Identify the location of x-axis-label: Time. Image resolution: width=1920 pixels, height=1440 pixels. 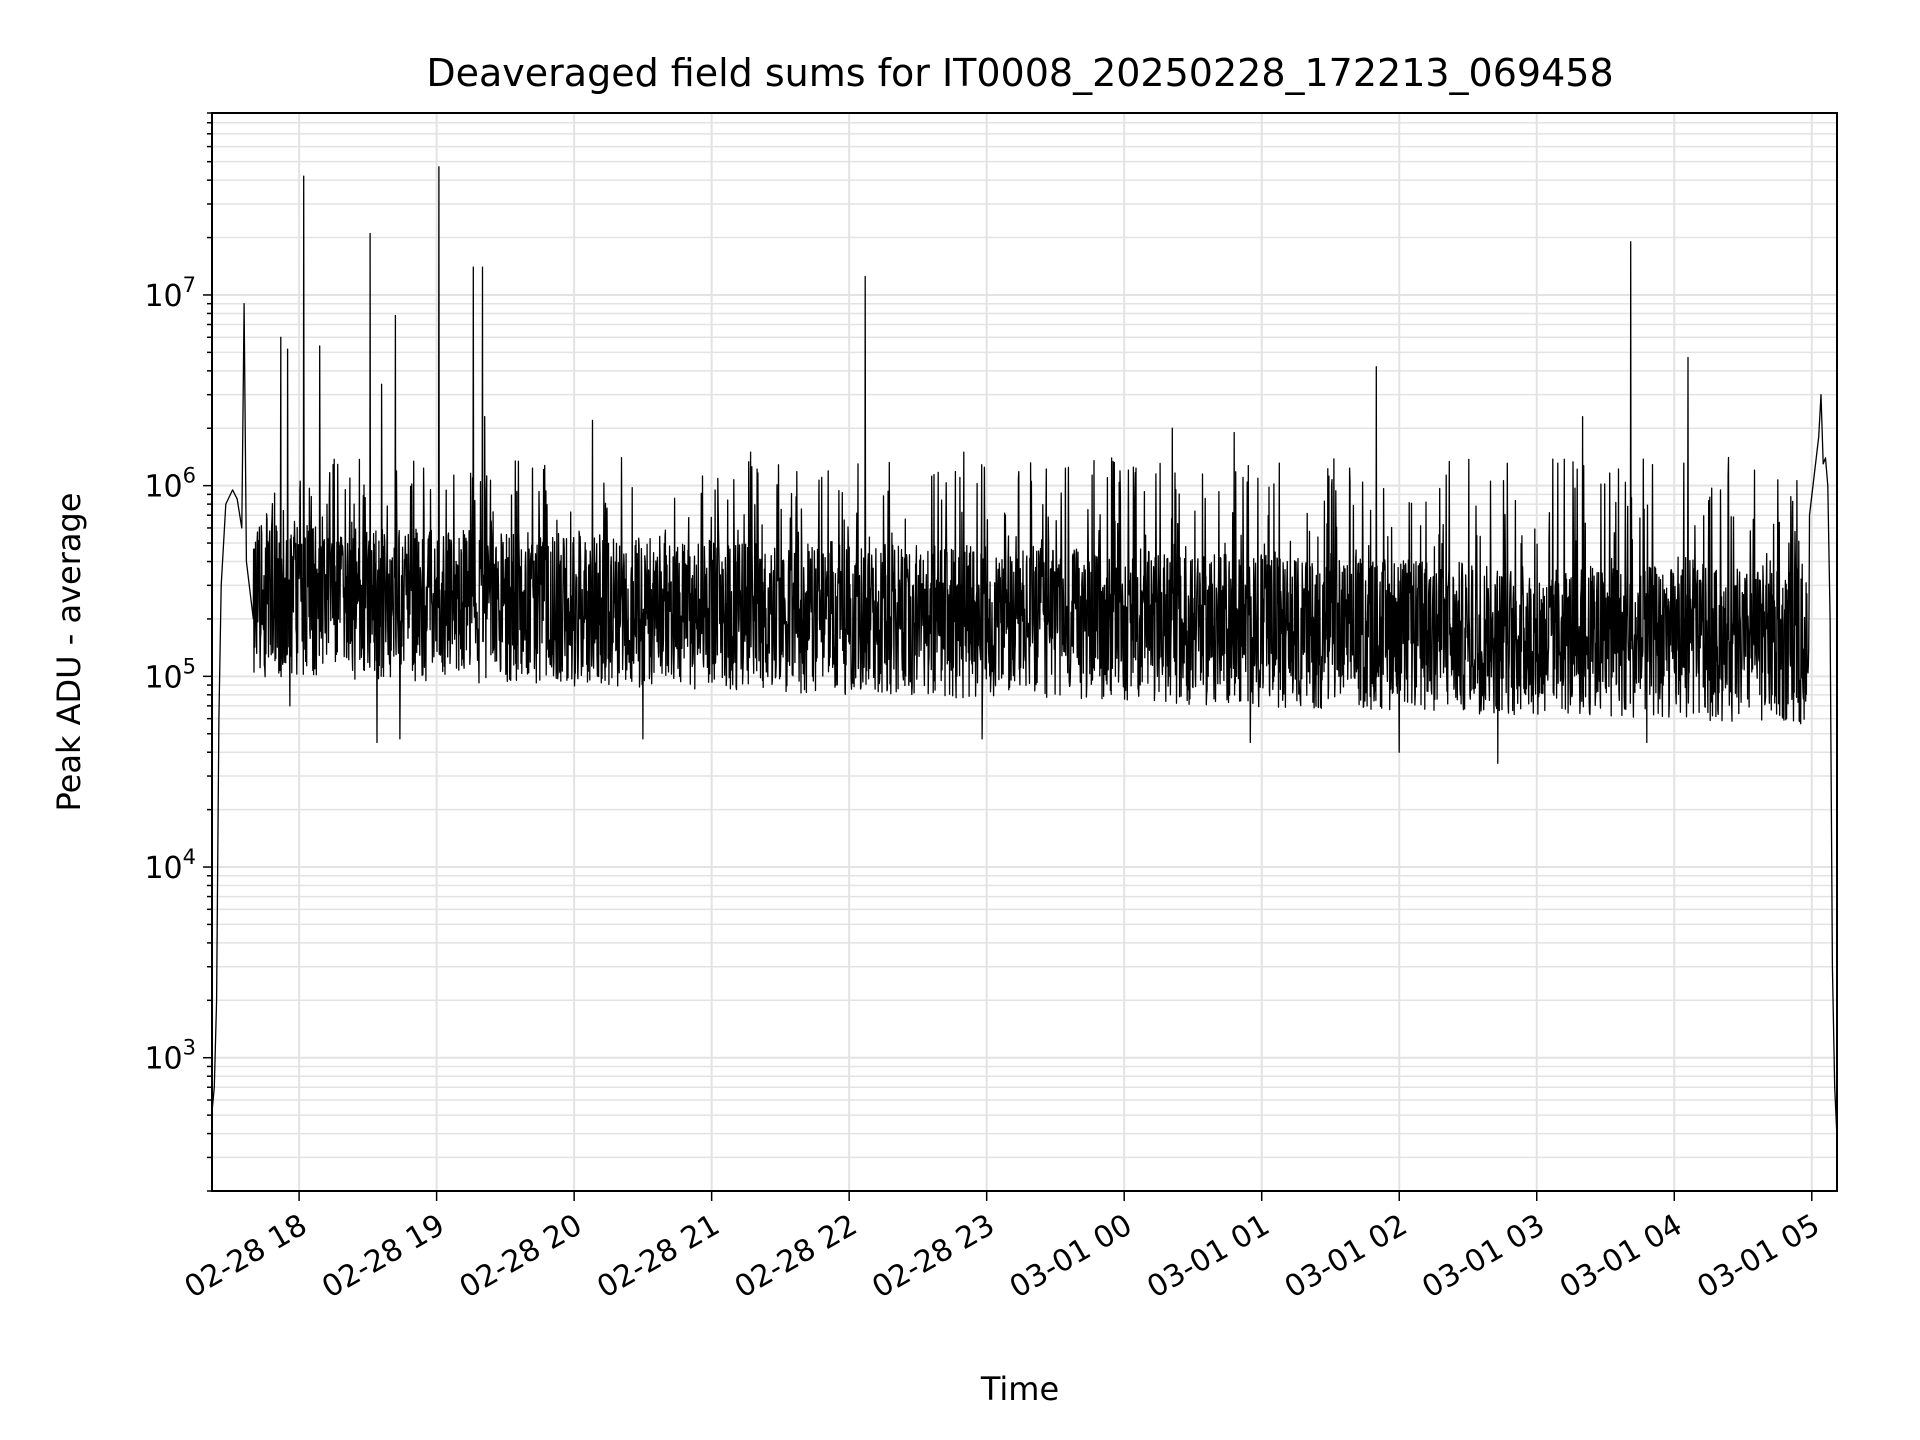
(1019, 1389).